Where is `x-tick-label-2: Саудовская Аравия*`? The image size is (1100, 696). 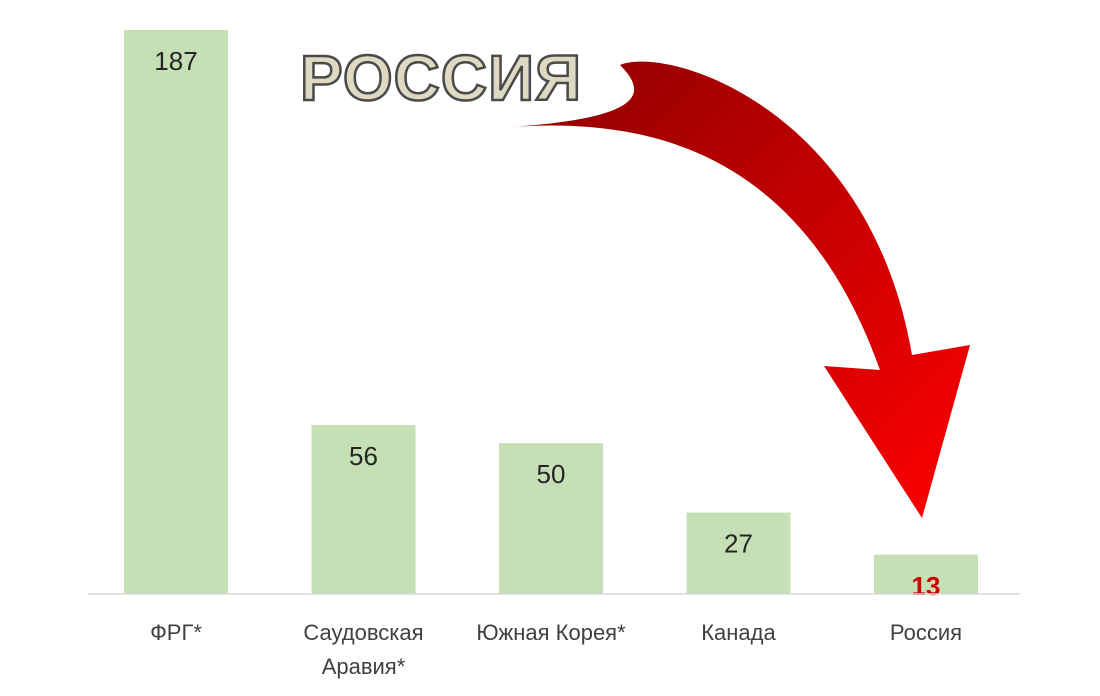 x-tick-label-2: Саудовская Аравия* is located at coordinates (363, 649).